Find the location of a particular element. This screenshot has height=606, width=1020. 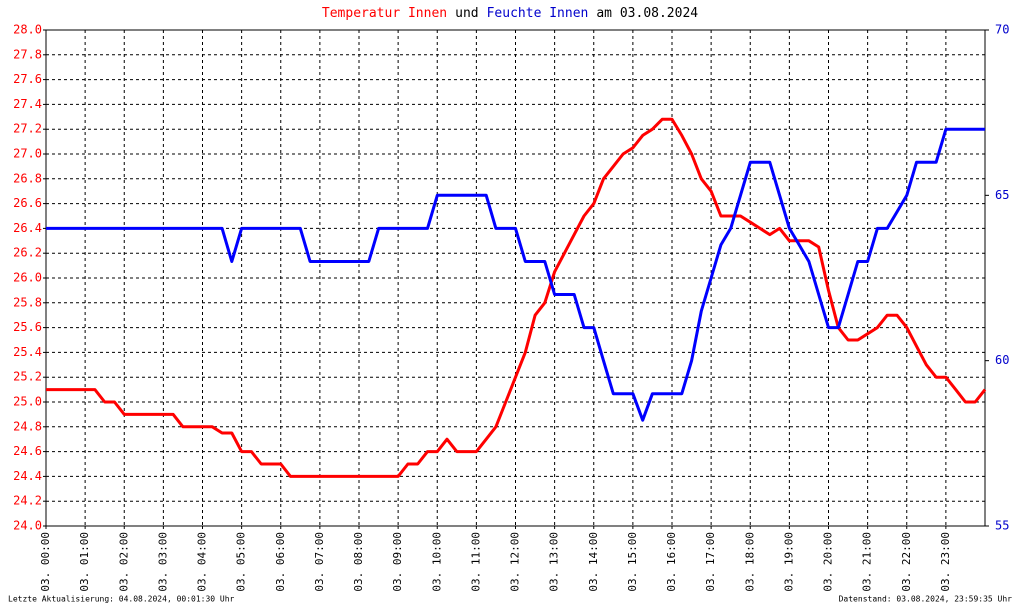

x-tick-label: 03. 18:00 is located at coordinates (749, 562).